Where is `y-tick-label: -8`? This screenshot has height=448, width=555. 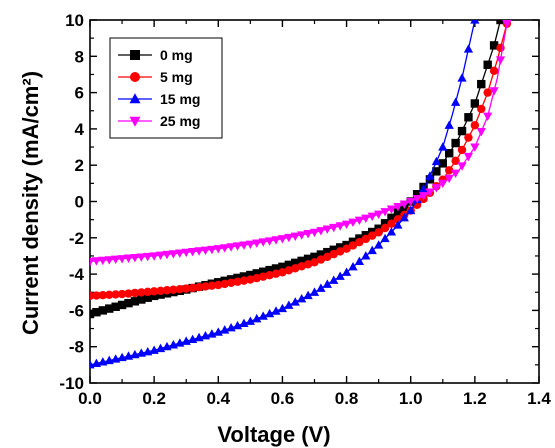 y-tick-label: -8 is located at coordinates (76, 347).